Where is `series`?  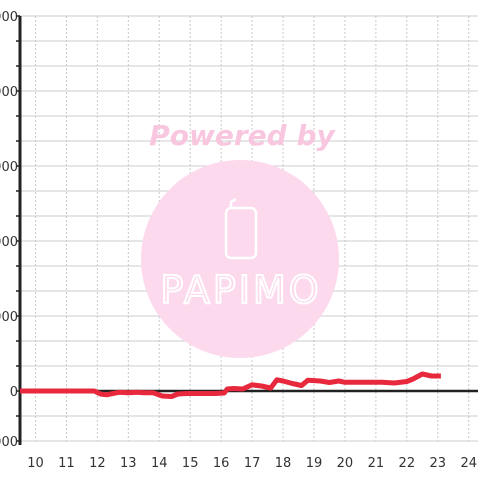 series is located at coordinates (230, 385).